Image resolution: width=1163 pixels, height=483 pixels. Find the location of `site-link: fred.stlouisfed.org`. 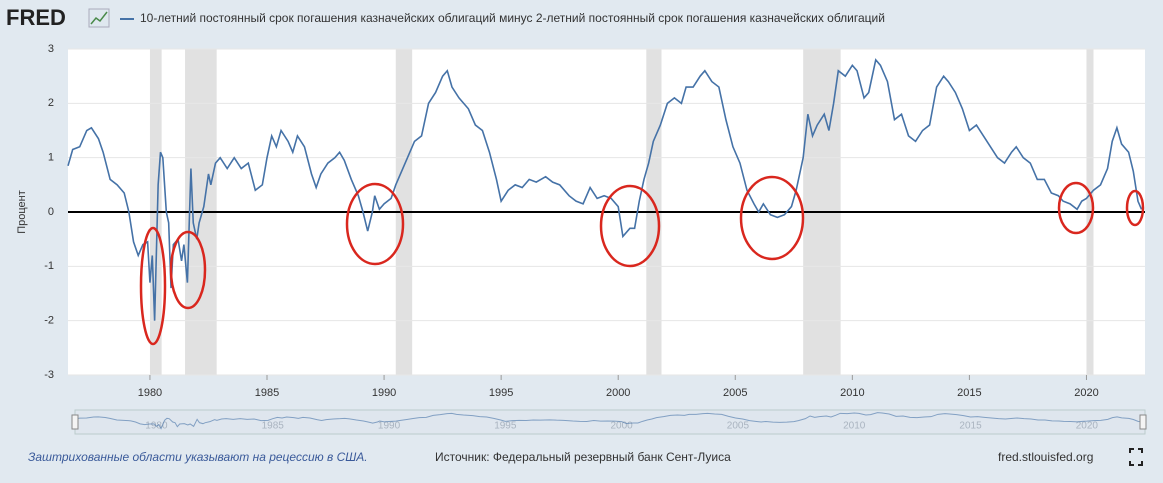

site-link: fred.stlouisfed.org is located at coordinates (1045, 457).